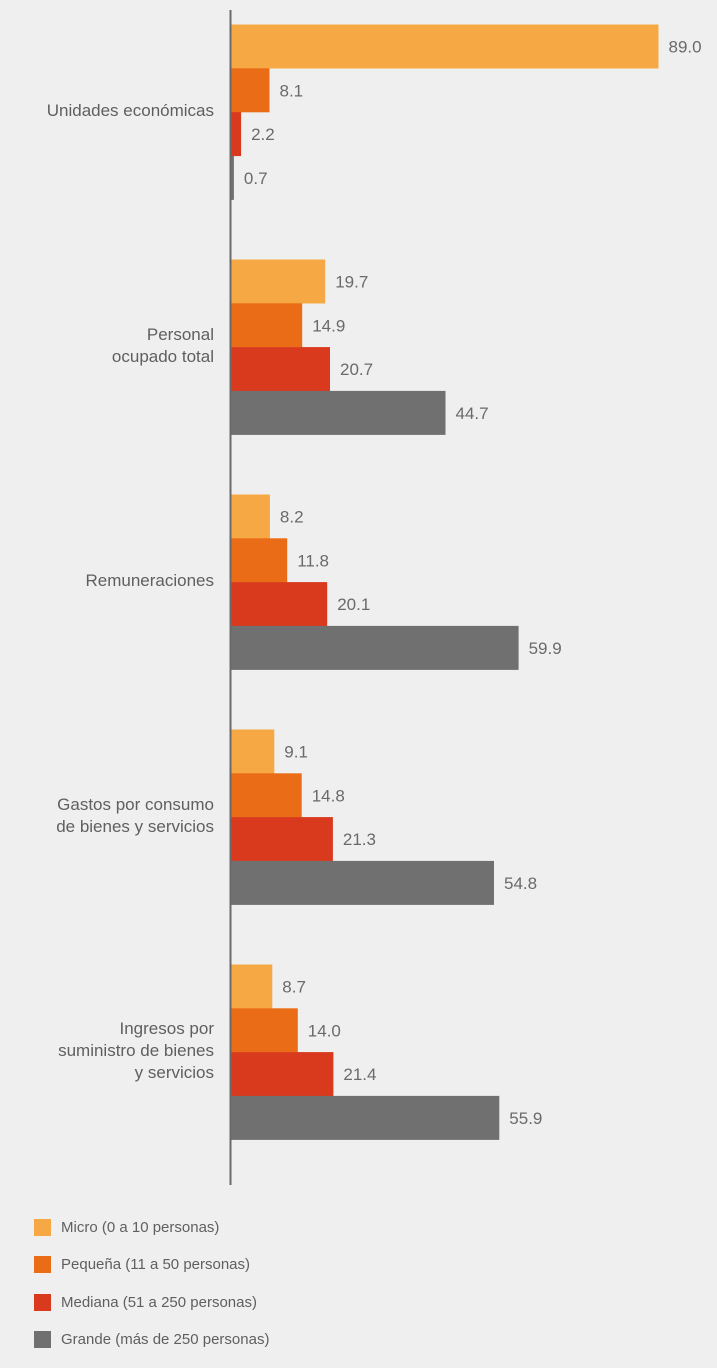 The height and width of the screenshot is (1368, 717). Describe the element at coordinates (545, 648) in the screenshot. I see `data-label: 59.9` at that location.